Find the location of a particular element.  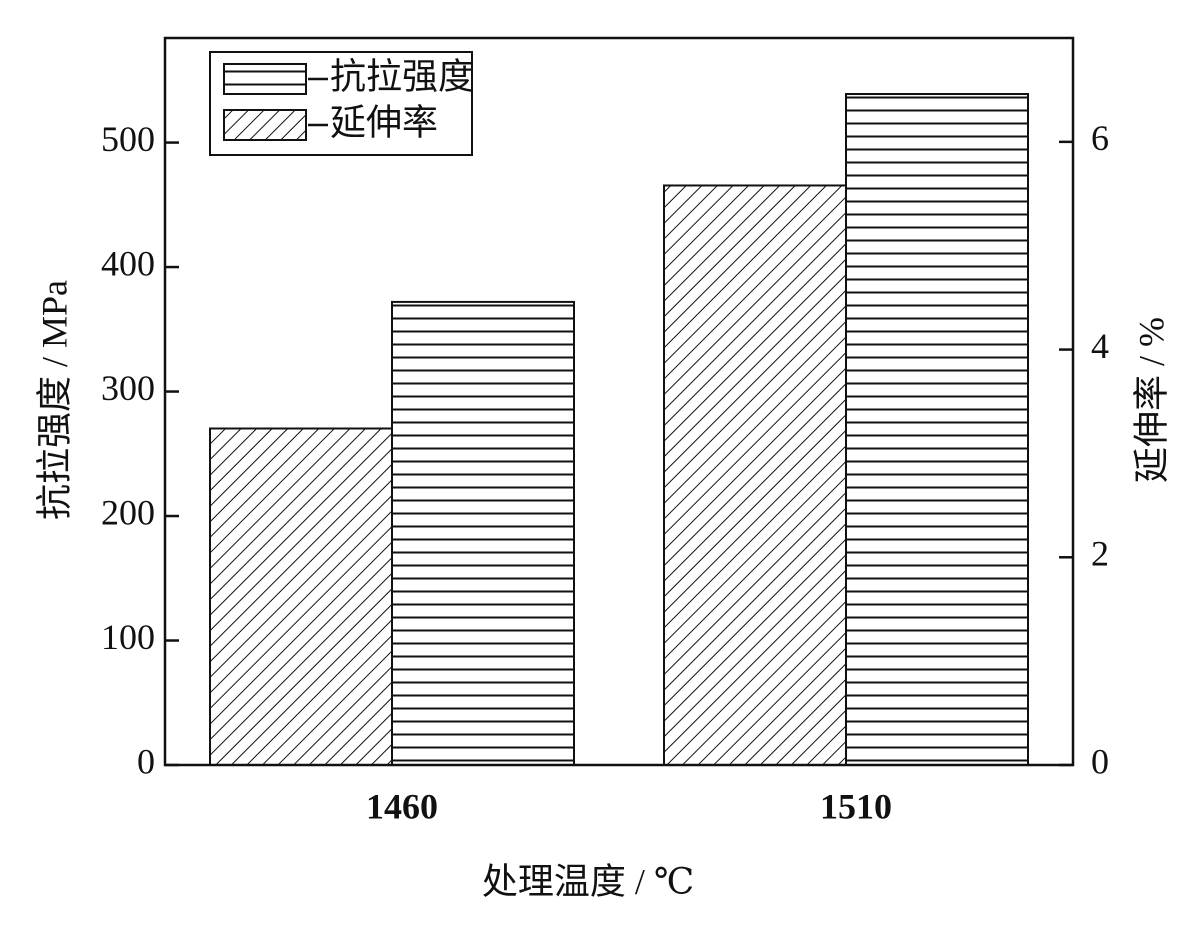

y-tick-label: 500 is located at coordinates (128, 139).